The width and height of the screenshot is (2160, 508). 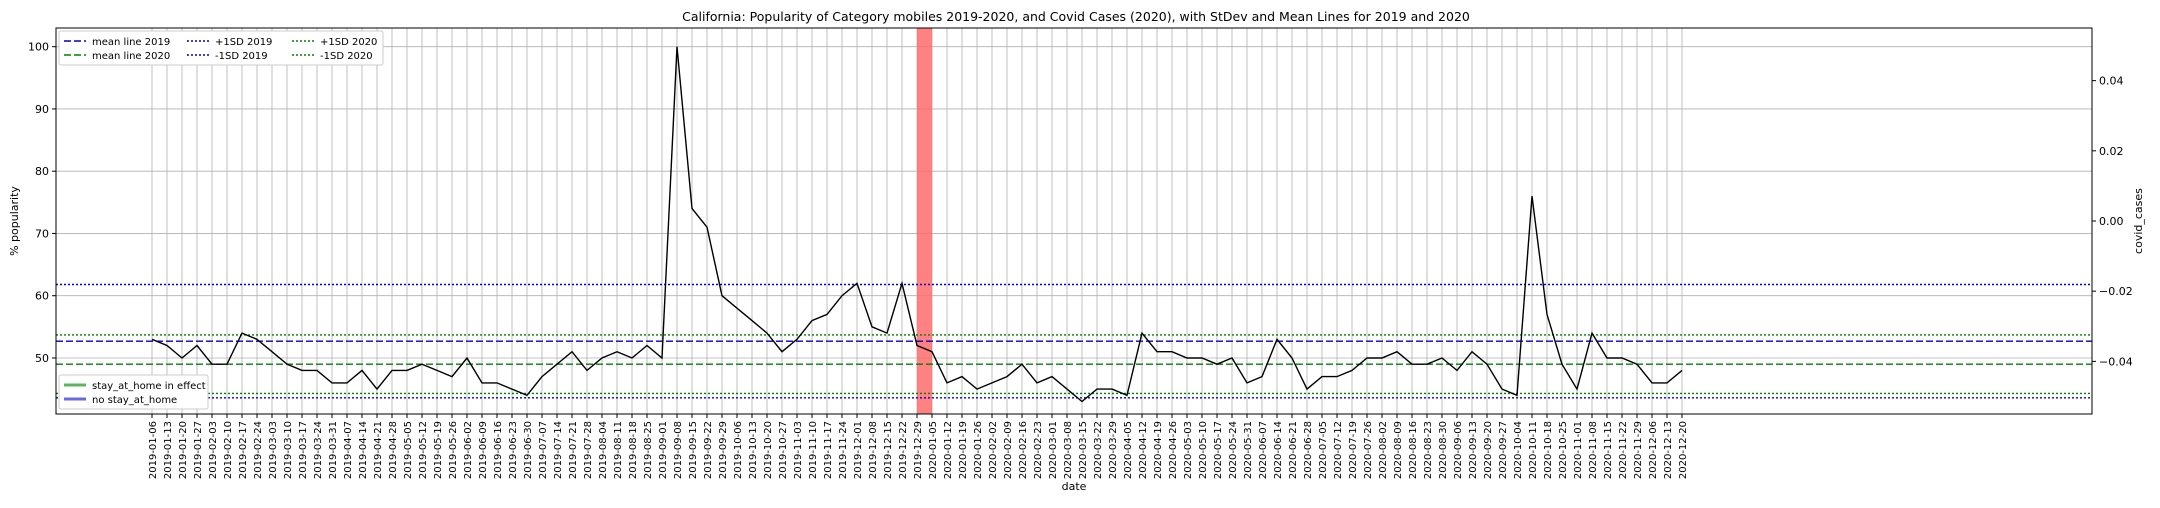 I want to click on x-tick-label: 2019-05-05, so click(x=408, y=450).